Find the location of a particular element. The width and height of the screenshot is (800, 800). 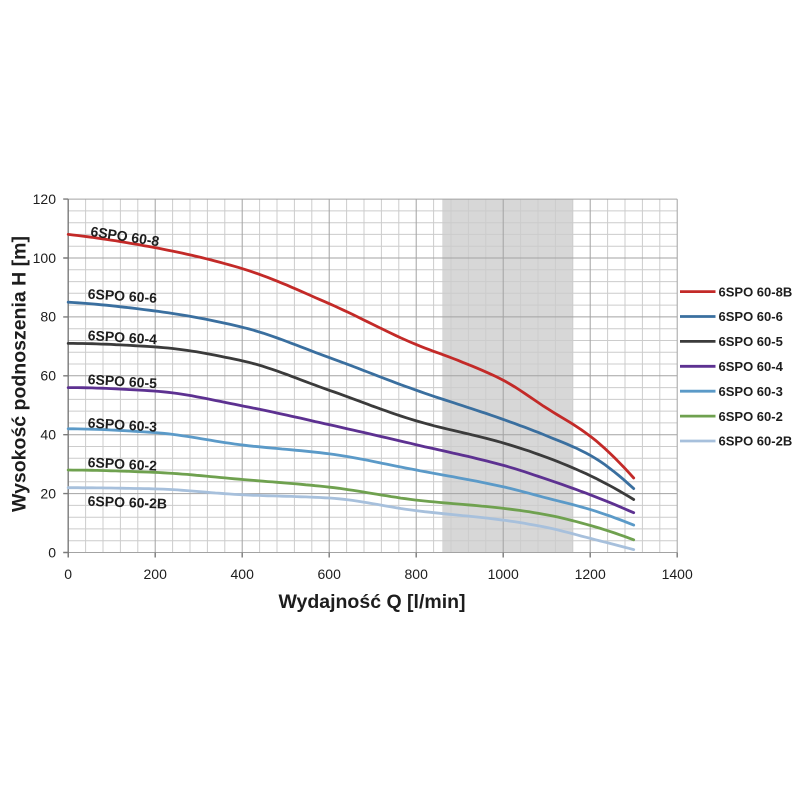

svg-text: 80 is located at coordinates (48, 317).